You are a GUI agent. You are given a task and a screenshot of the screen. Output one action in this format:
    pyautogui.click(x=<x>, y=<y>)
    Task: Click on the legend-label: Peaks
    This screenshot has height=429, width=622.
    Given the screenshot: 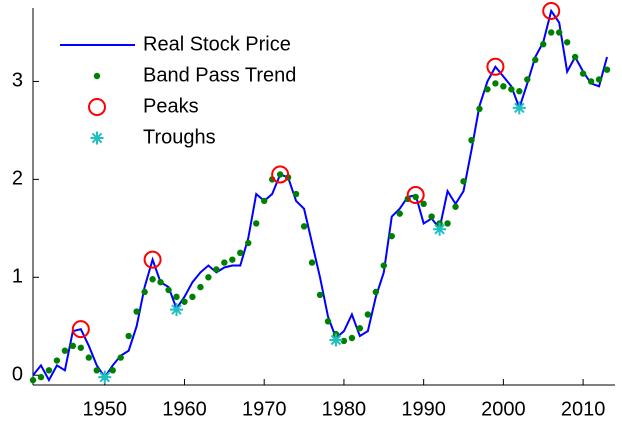 What is the action you would take?
    pyautogui.click(x=171, y=106)
    